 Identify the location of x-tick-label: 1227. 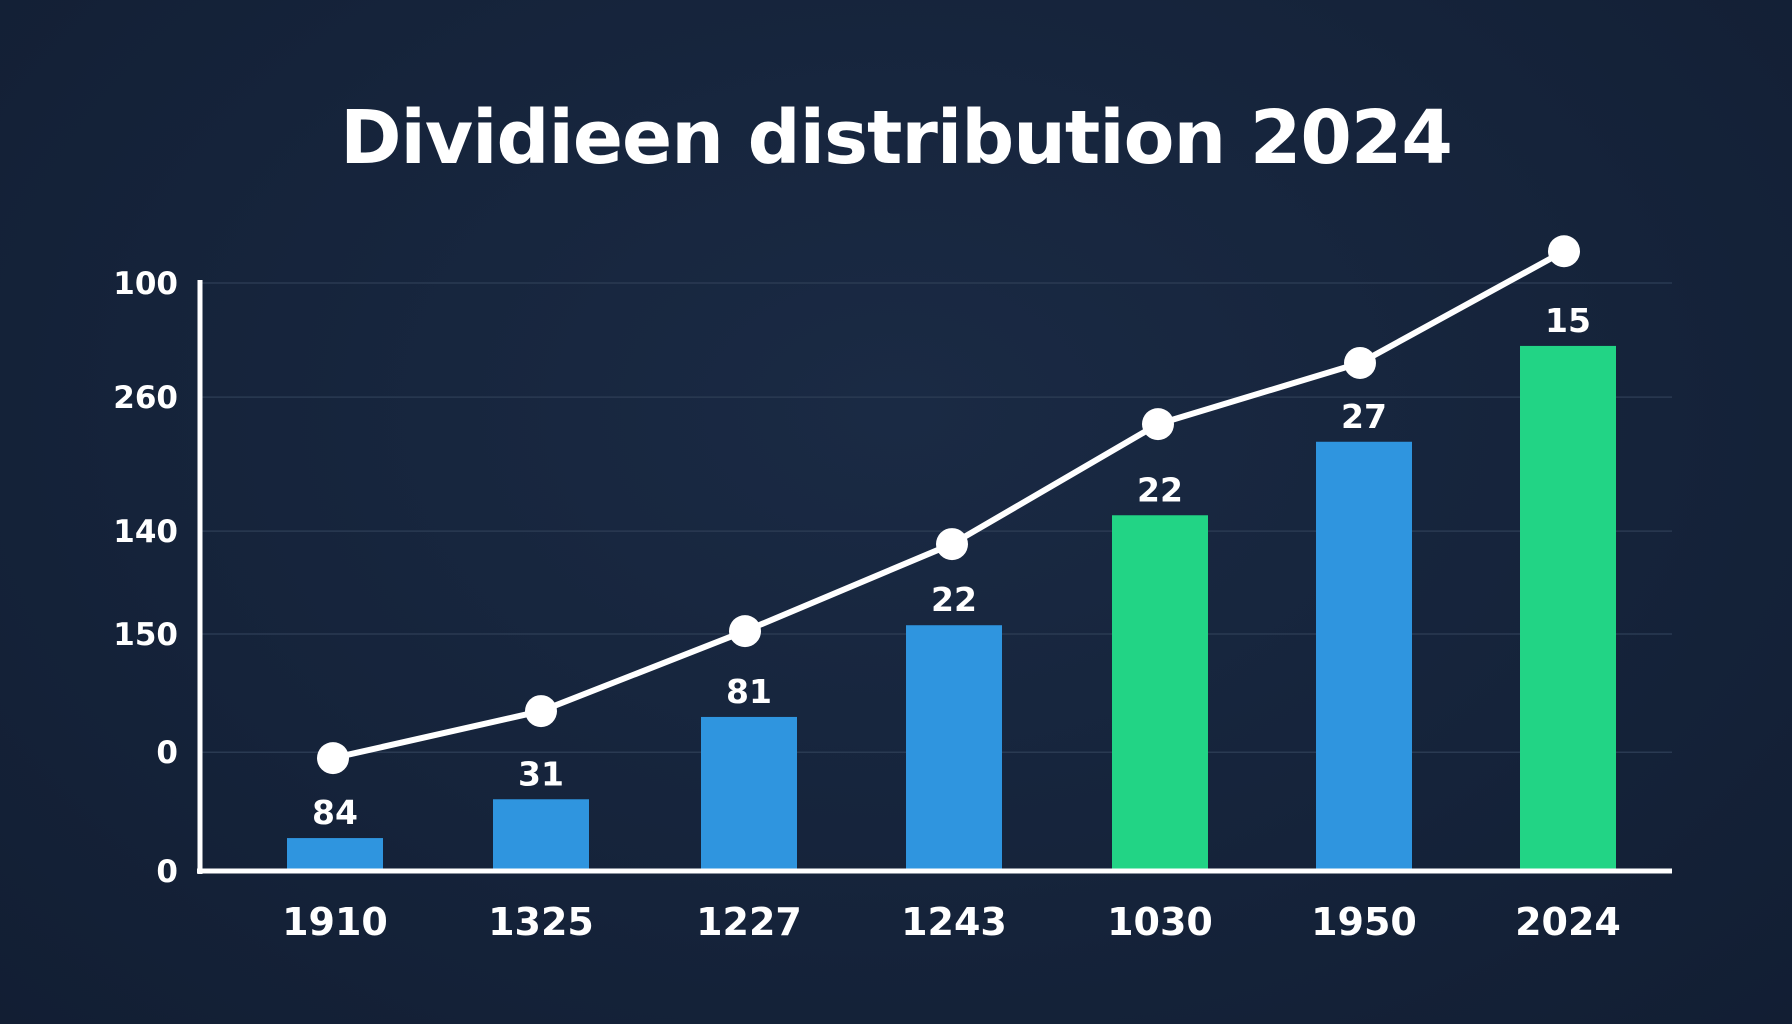
(749, 922).